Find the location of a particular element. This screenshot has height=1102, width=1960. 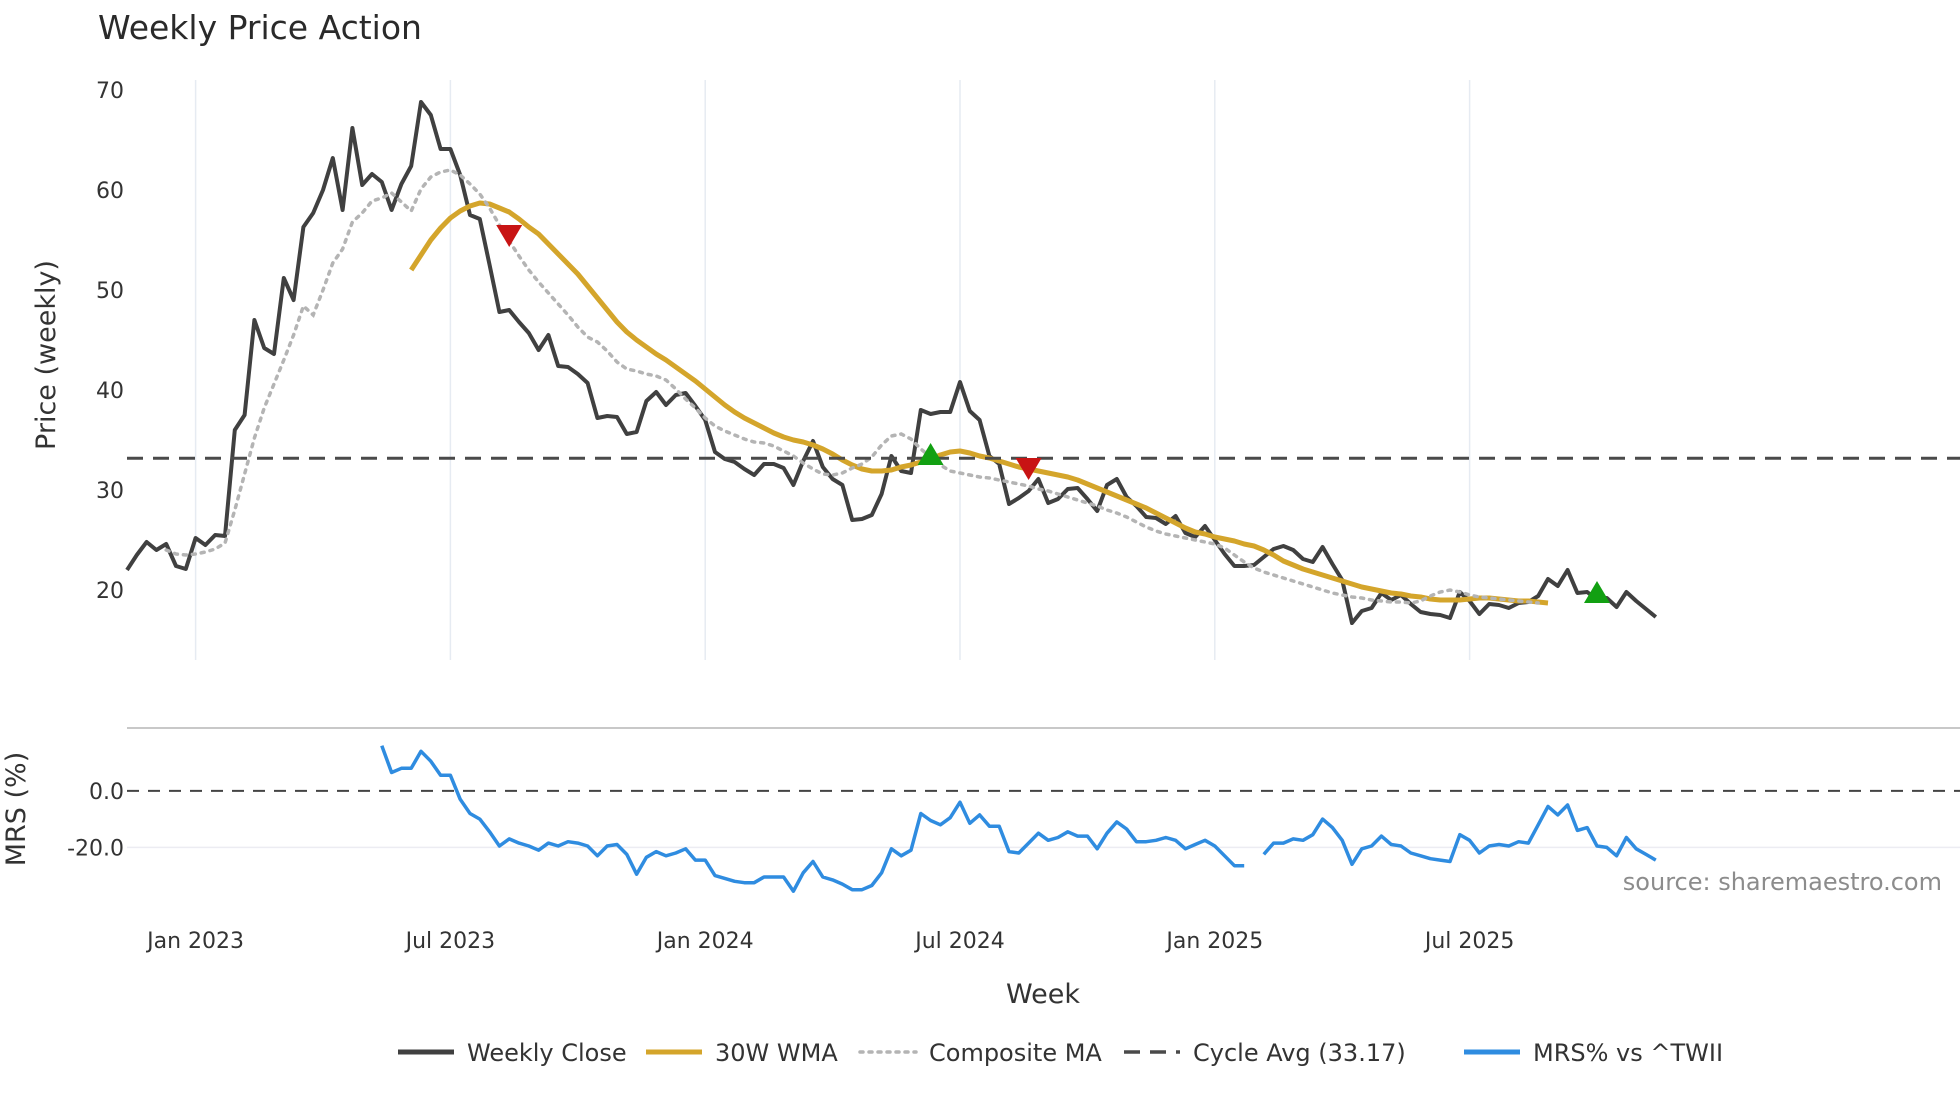

x-tick-label: Jul 2024 is located at coordinates (959, 941).